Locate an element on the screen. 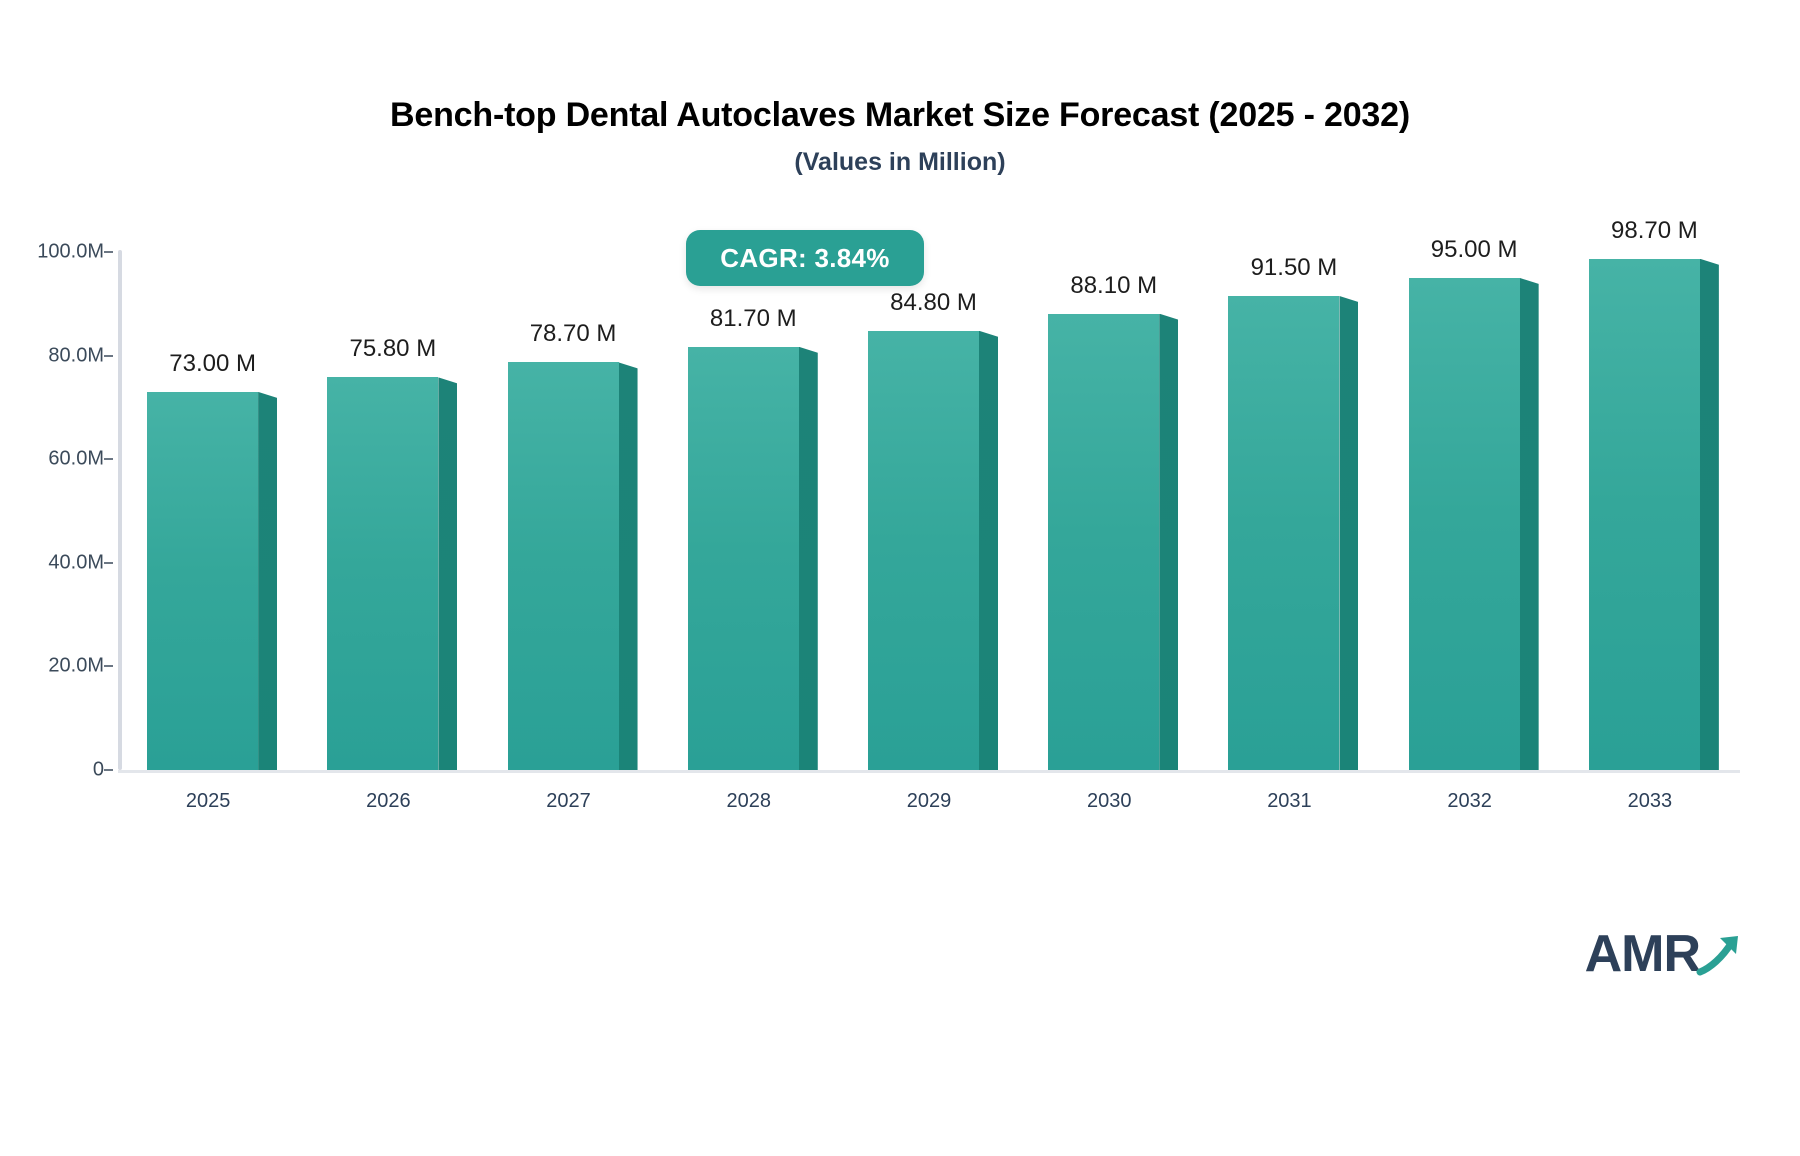  bar-column: 88.10 M is located at coordinates (1113, 511).